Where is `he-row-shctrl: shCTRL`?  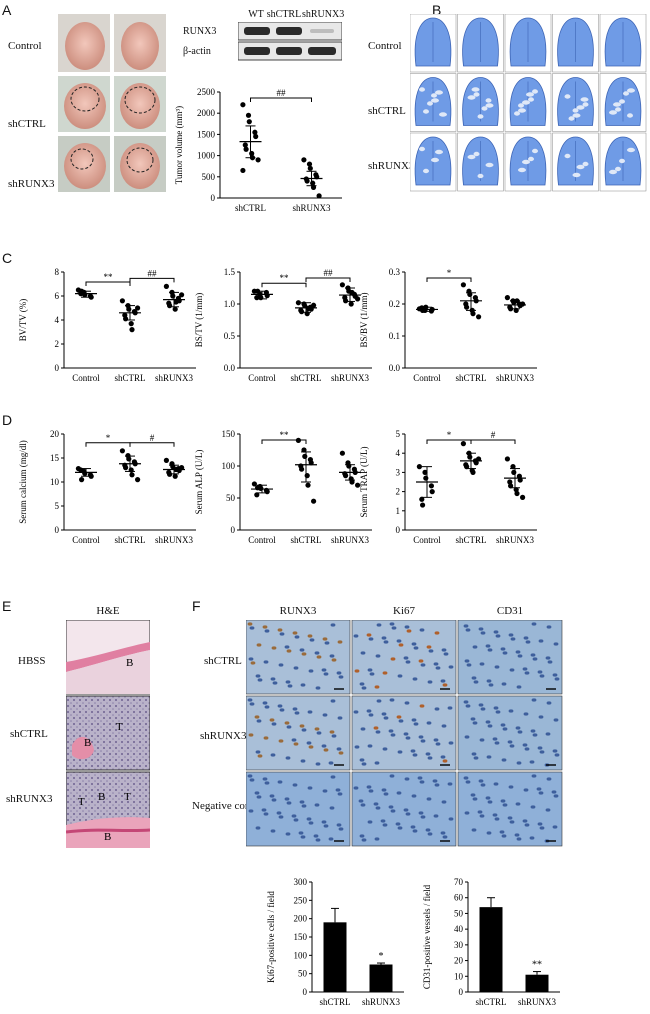 he-row-shctrl: shCTRL is located at coordinates (29, 734).